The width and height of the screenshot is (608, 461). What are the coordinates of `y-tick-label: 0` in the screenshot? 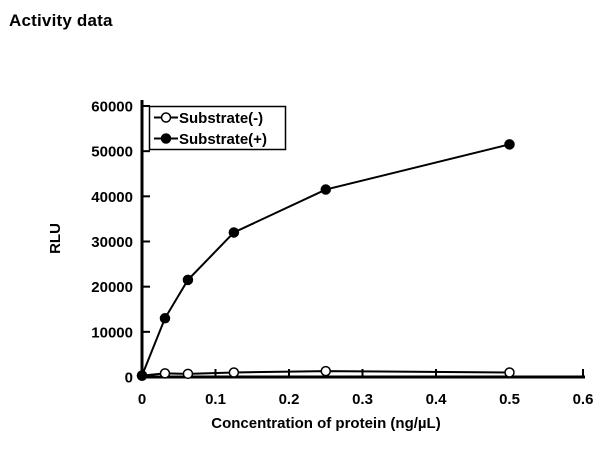 It's located at (129, 378).